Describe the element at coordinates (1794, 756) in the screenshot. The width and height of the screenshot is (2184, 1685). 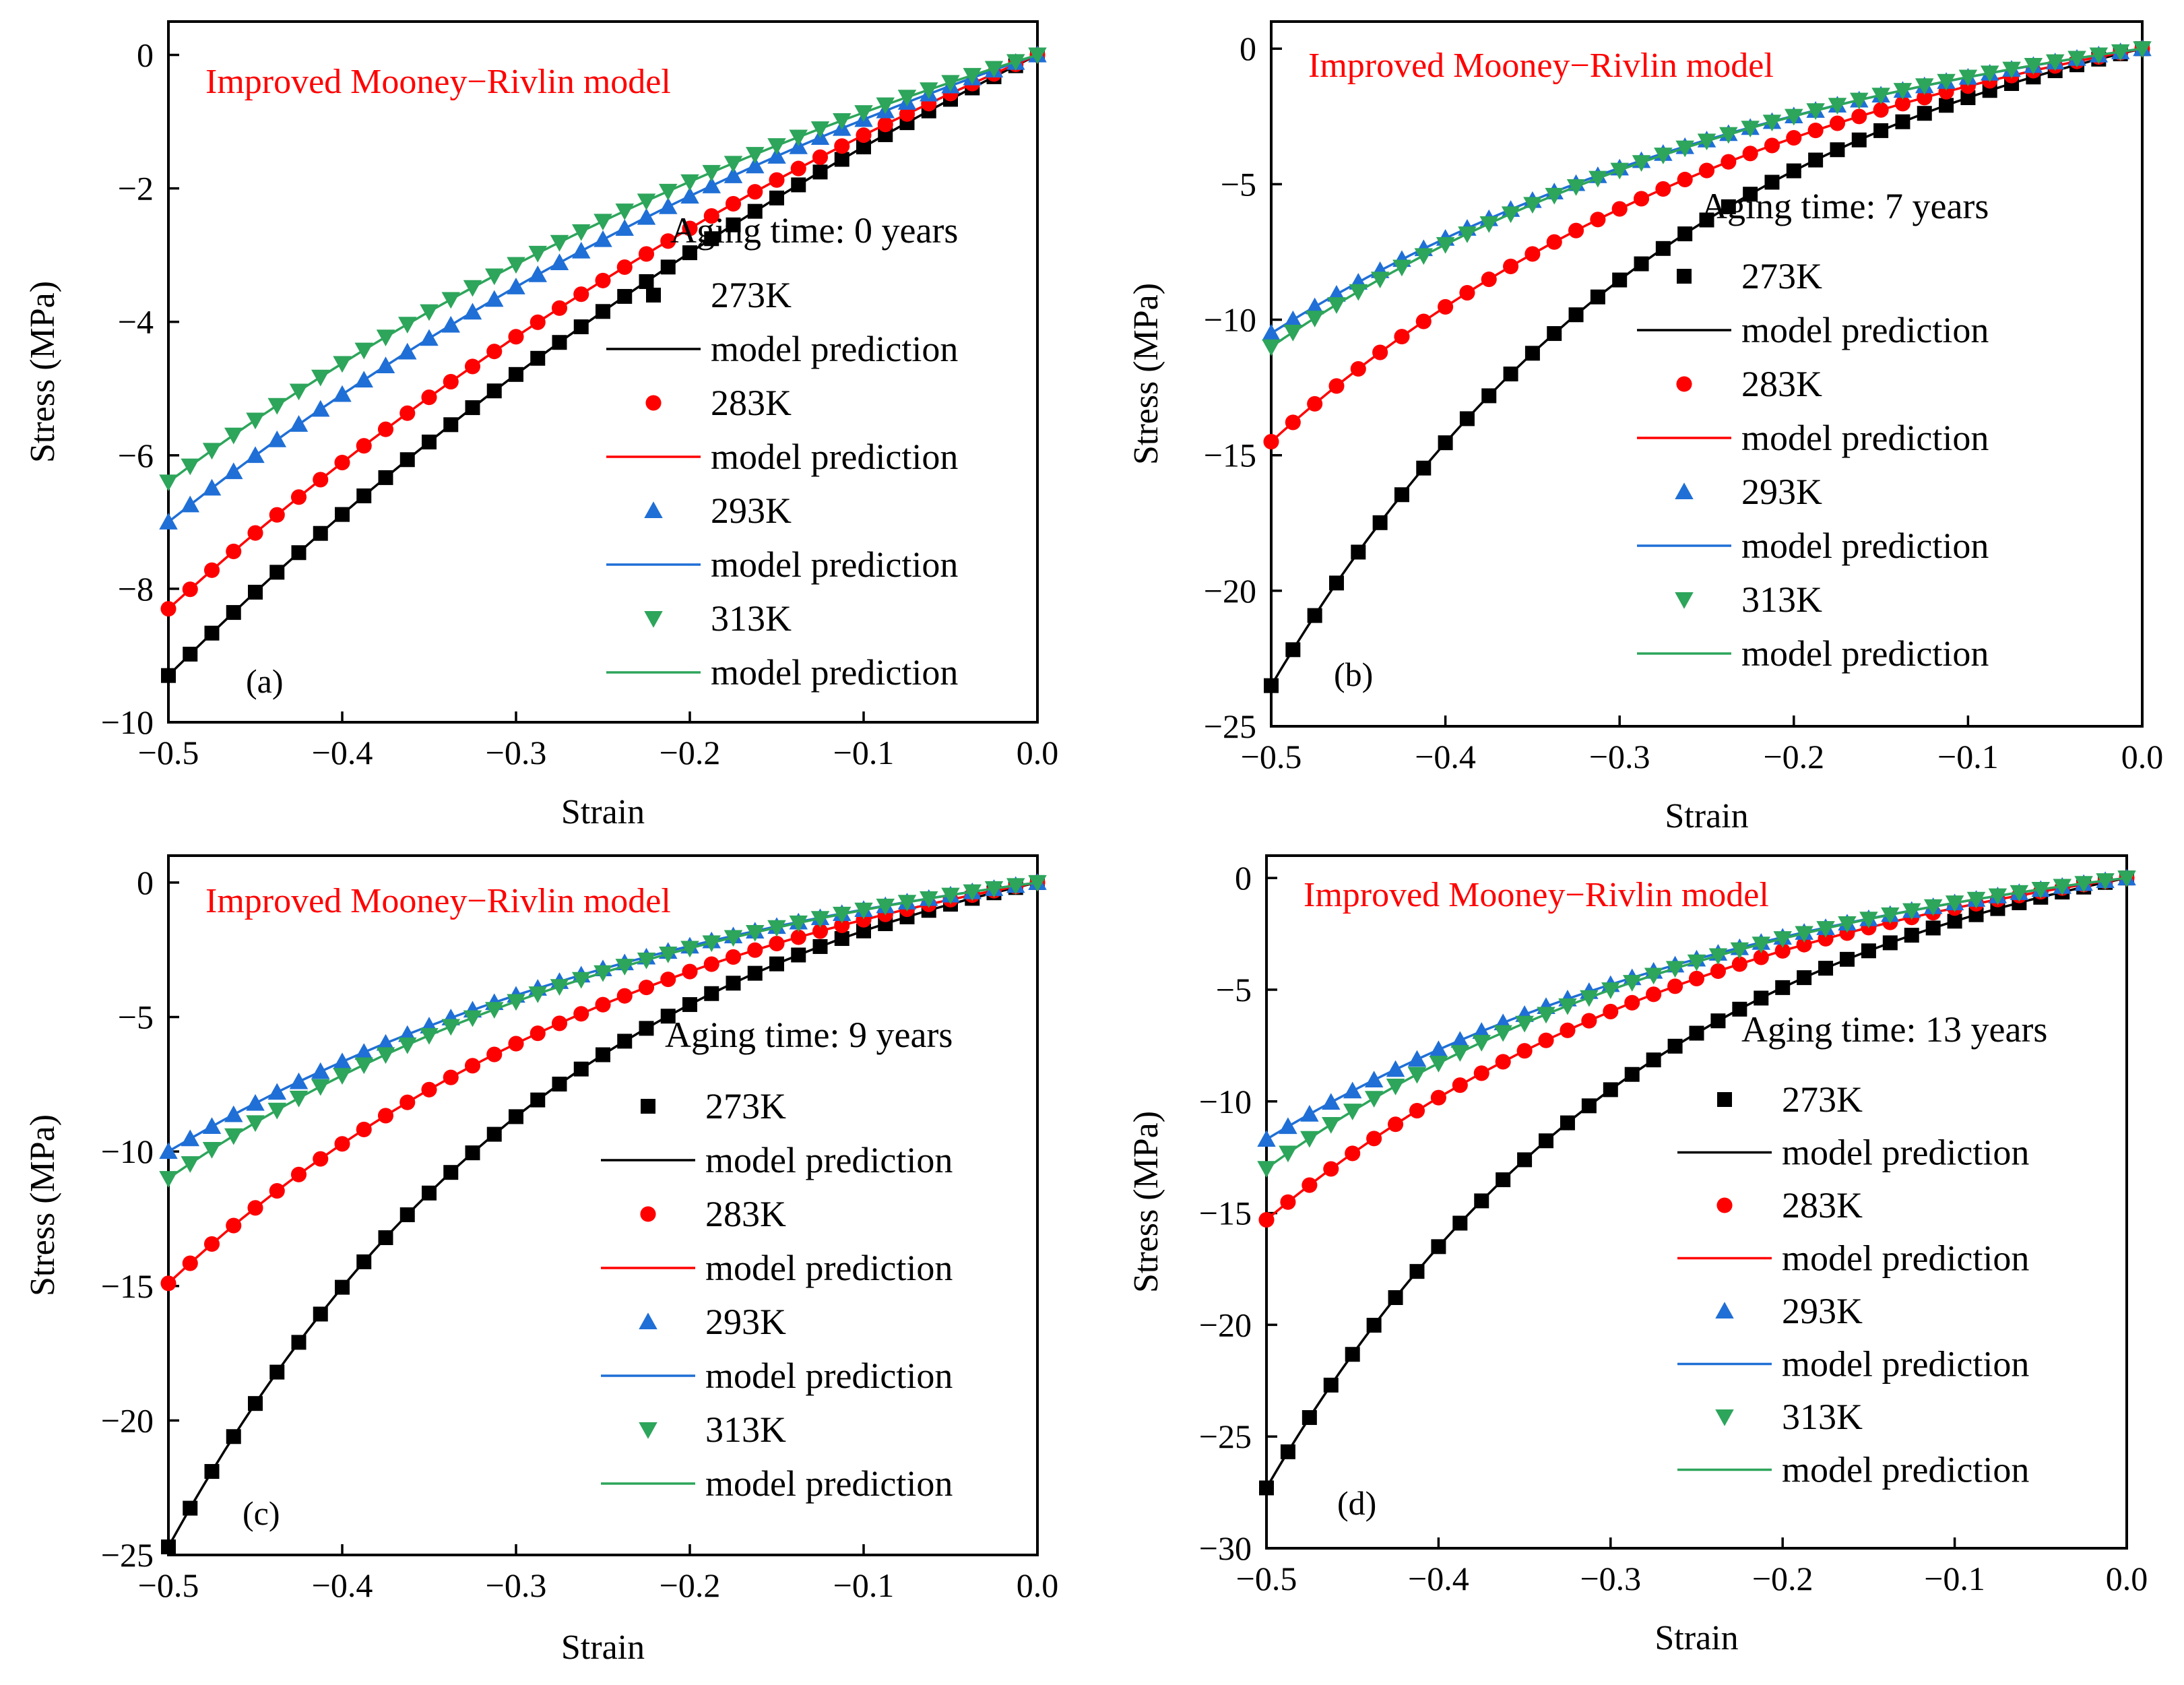
I see `x-tick-label: −0.2` at that location.